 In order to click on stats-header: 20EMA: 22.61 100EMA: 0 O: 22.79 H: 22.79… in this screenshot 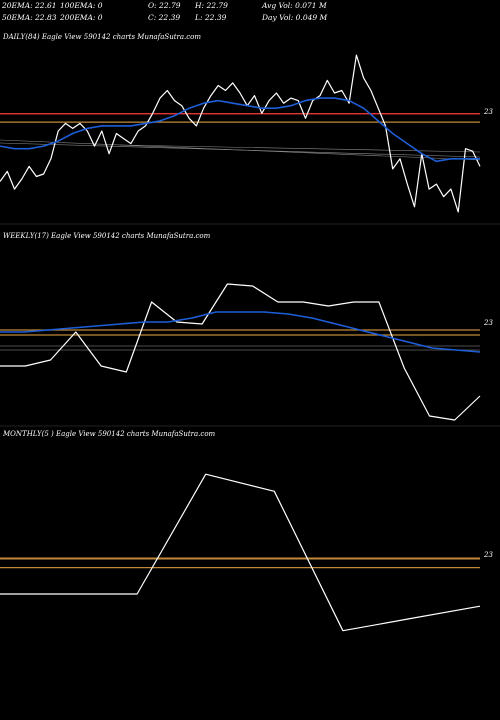, I will do `click(164, 11)`.